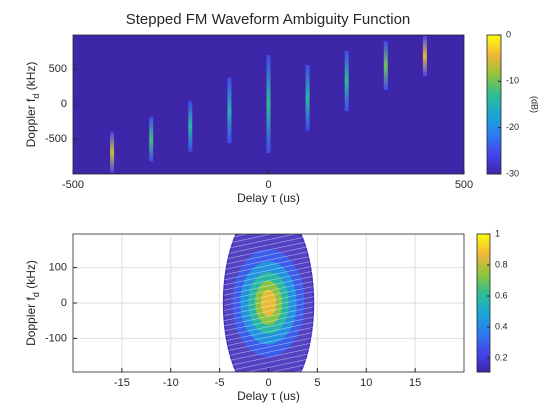  I want to click on x-tick-label: -5, so click(220, 383).